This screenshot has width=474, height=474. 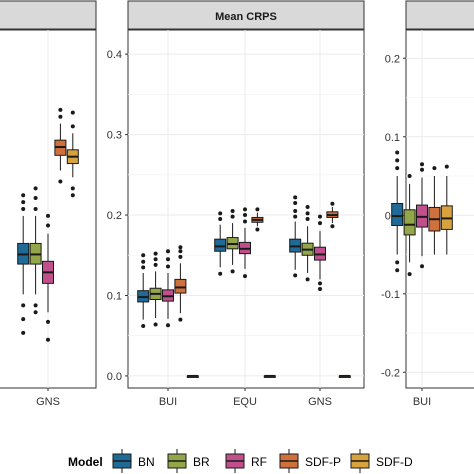 I want to click on legend-entry-sdf-p: SDF-P, so click(x=310, y=461).